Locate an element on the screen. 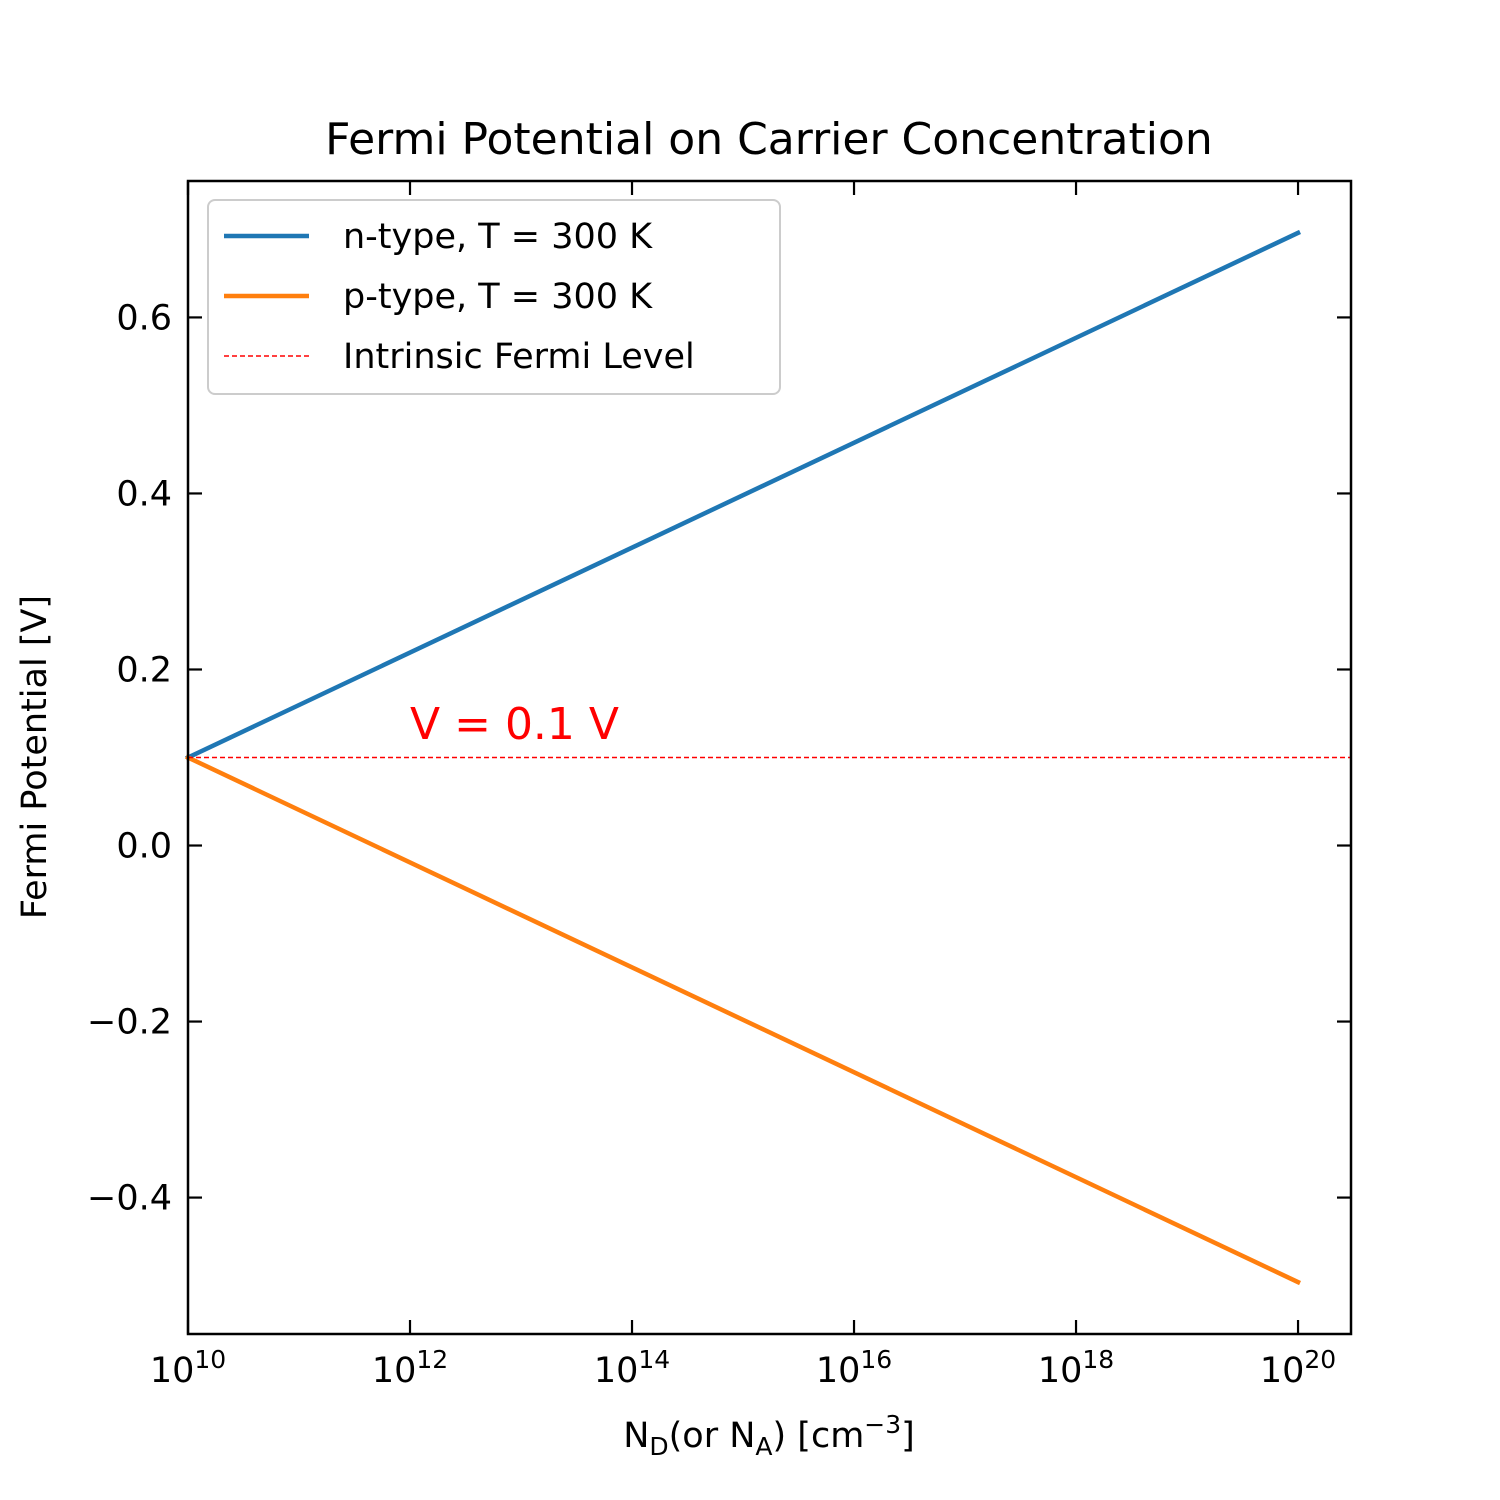 Image resolution: width=1500 pixels, height=1500 pixels. x-axis-label: ND(or NA) [cm−3] is located at coordinates (769, 1435).